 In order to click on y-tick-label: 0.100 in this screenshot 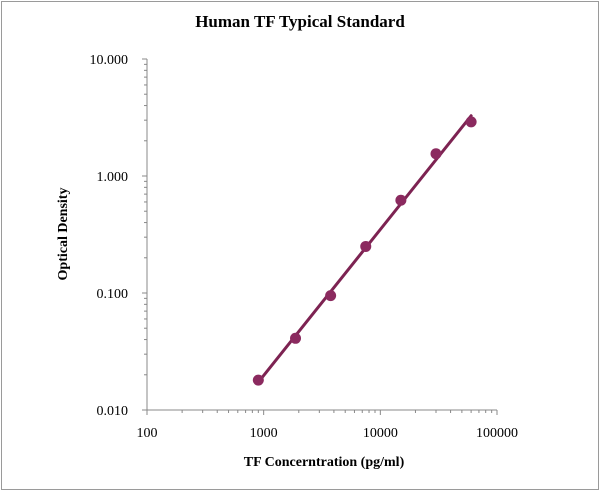, I will do `click(113, 294)`.